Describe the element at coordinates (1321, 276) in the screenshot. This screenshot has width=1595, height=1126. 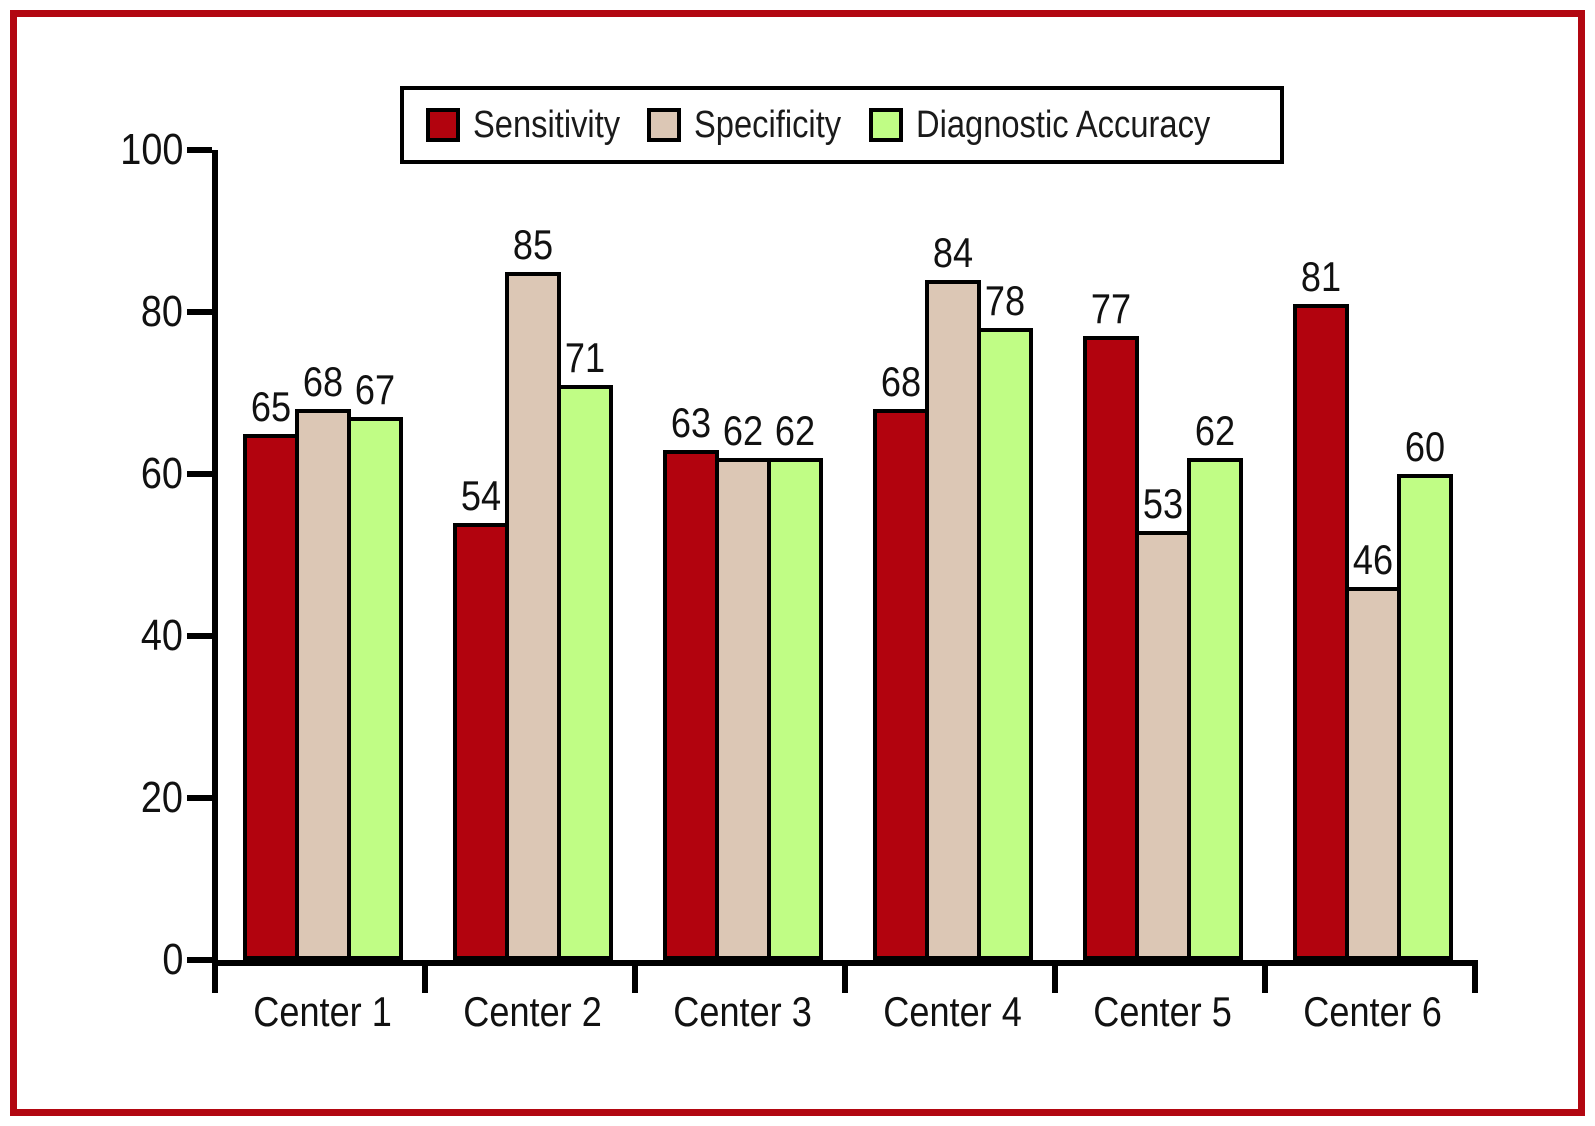
I see `bar-value-label: 81` at that location.